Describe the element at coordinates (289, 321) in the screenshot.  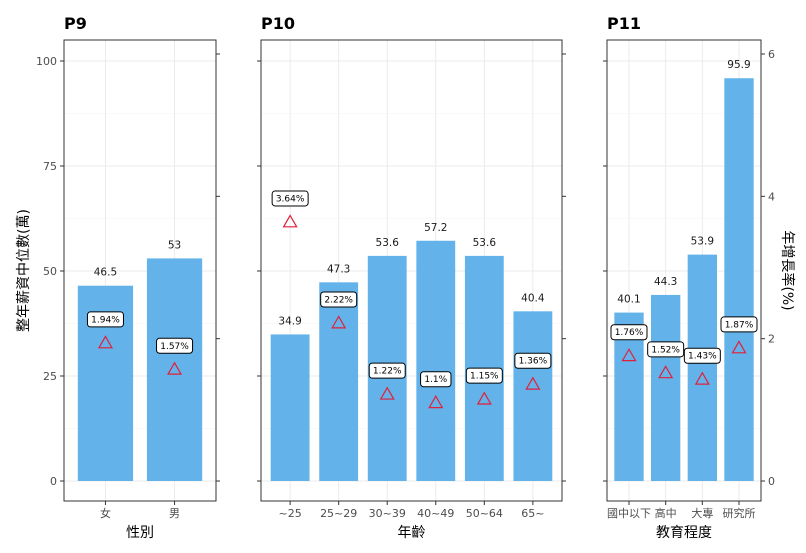
I see `bar-value-label: 34.9` at that location.